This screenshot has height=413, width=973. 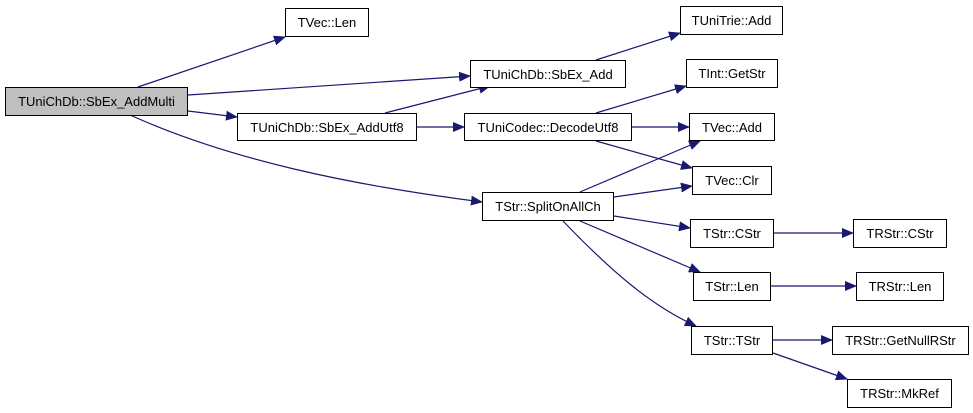 I want to click on edge-root-to-splitonallch, so click(x=306, y=160).